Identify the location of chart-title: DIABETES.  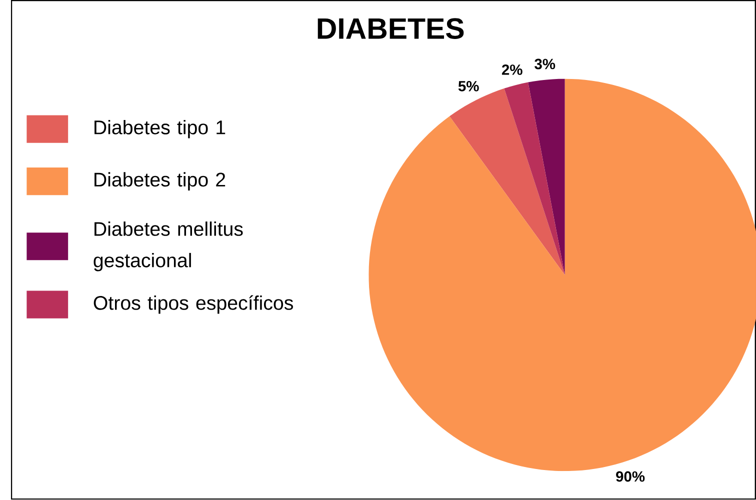
(391, 29).